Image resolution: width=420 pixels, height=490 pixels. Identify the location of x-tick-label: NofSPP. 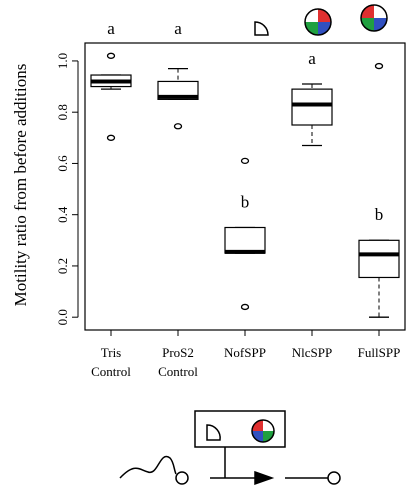
(245, 352).